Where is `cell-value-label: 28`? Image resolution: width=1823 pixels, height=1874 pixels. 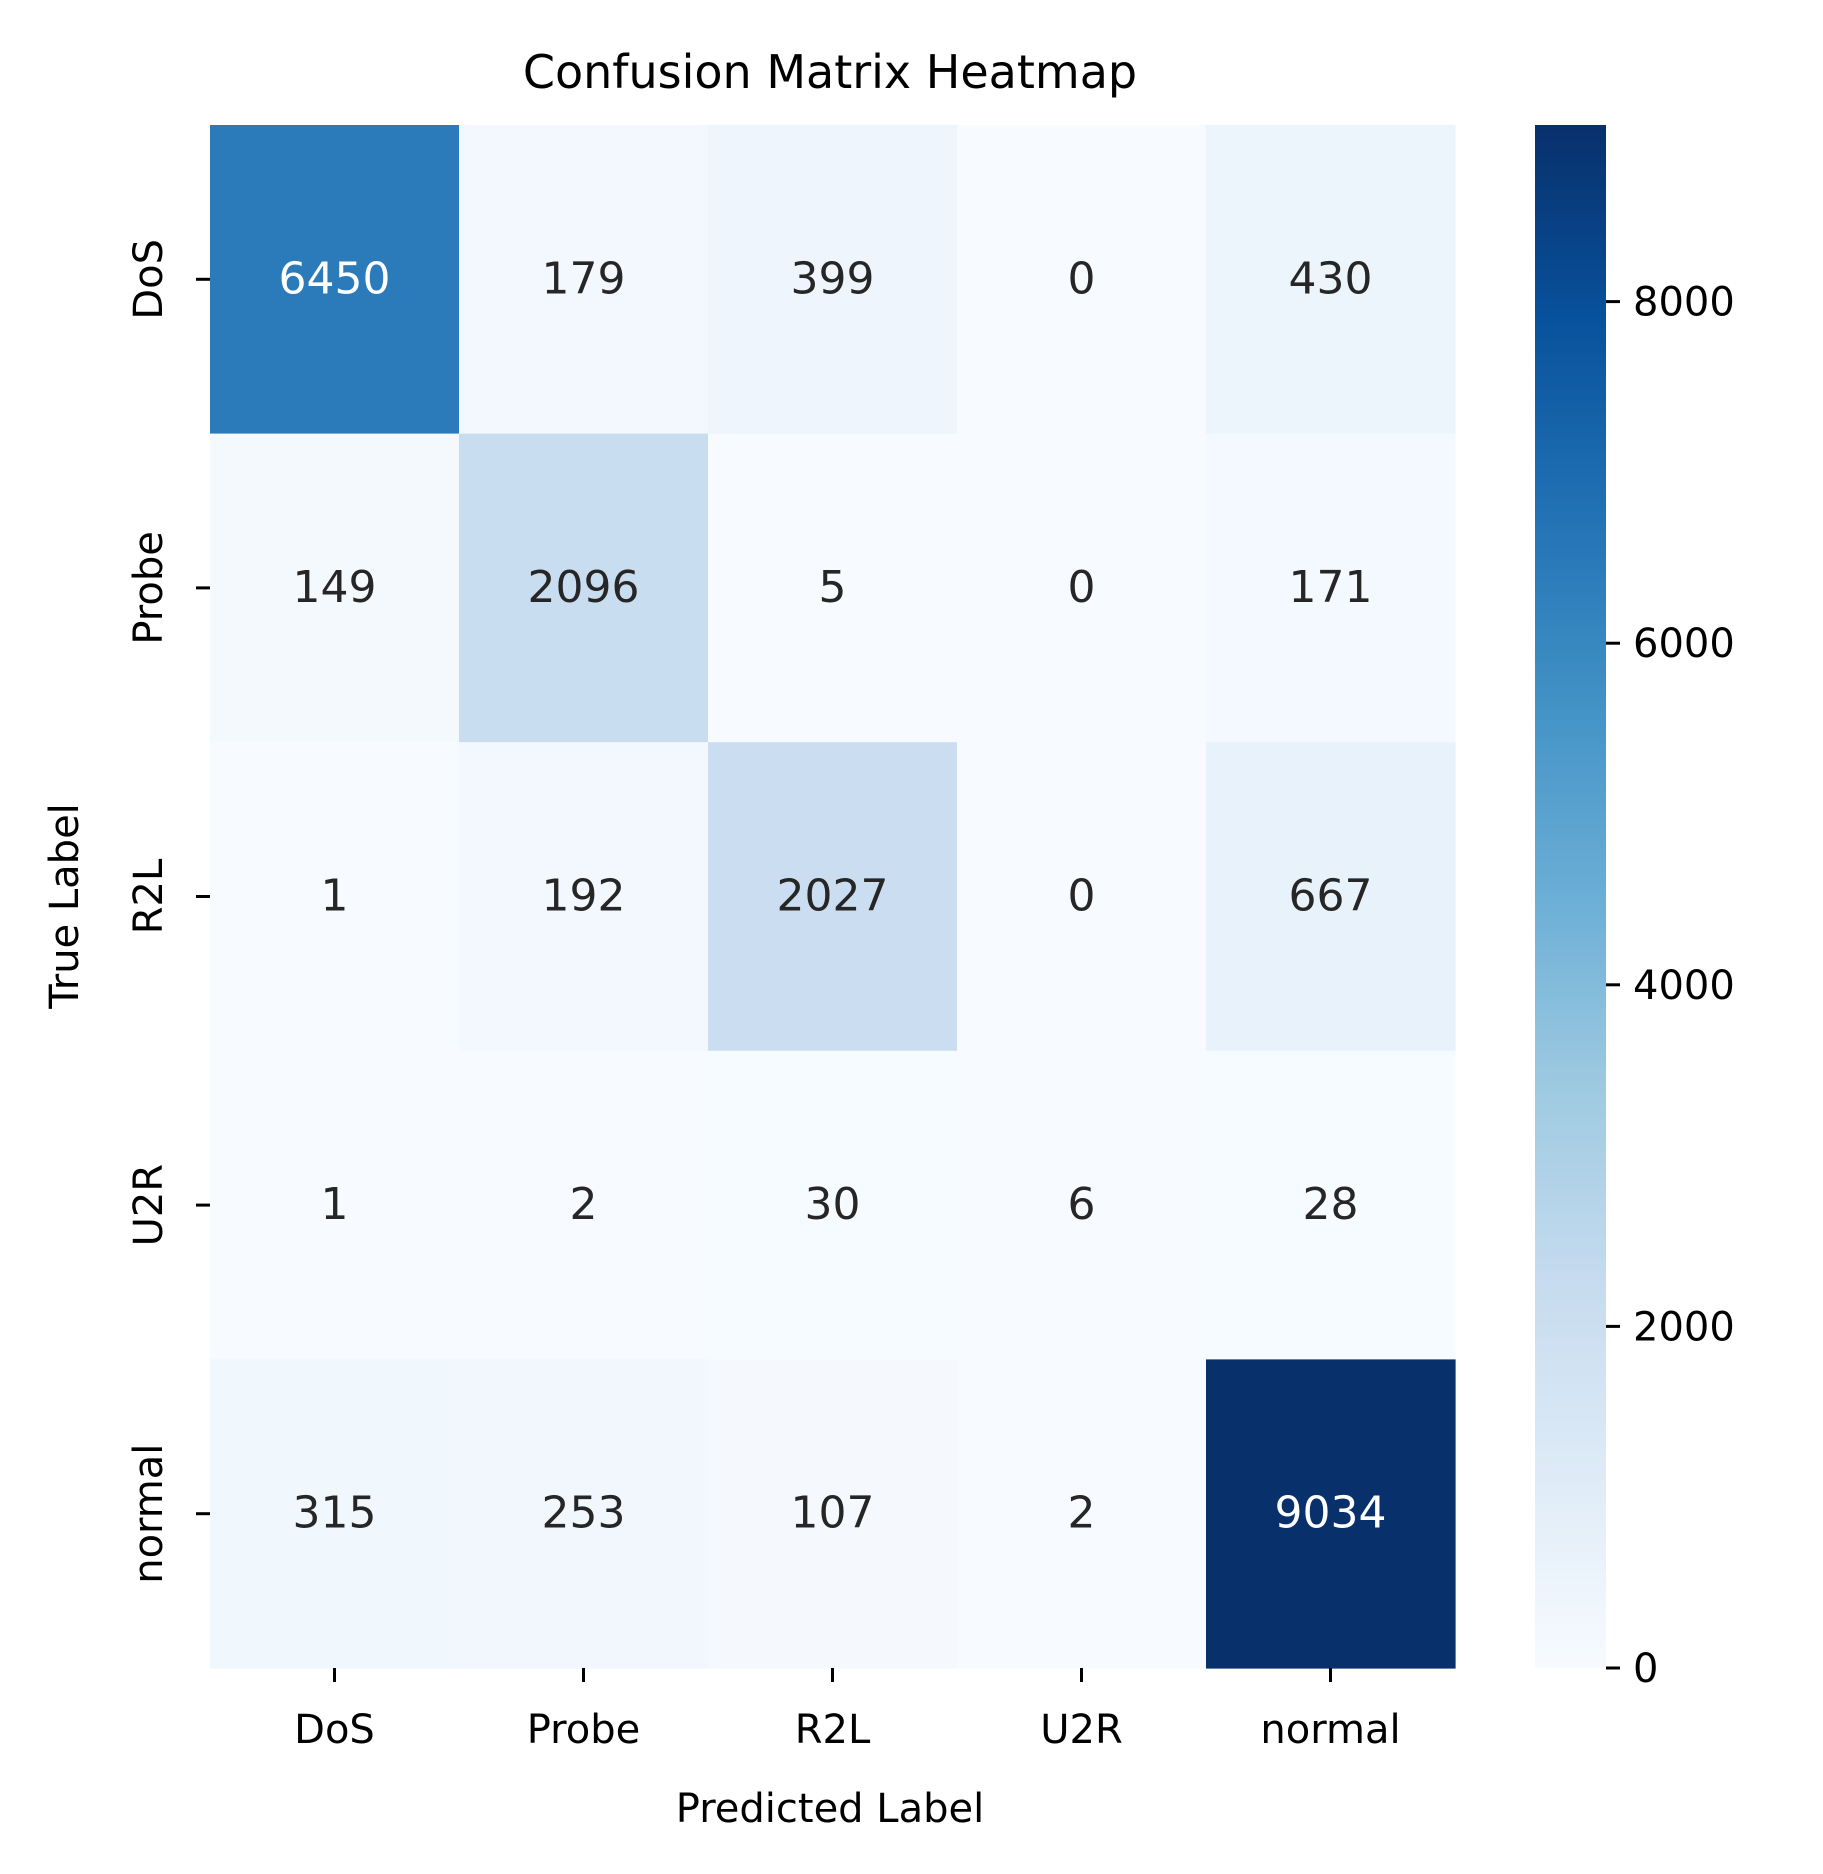
cell-value-label: 28 is located at coordinates (1331, 1204).